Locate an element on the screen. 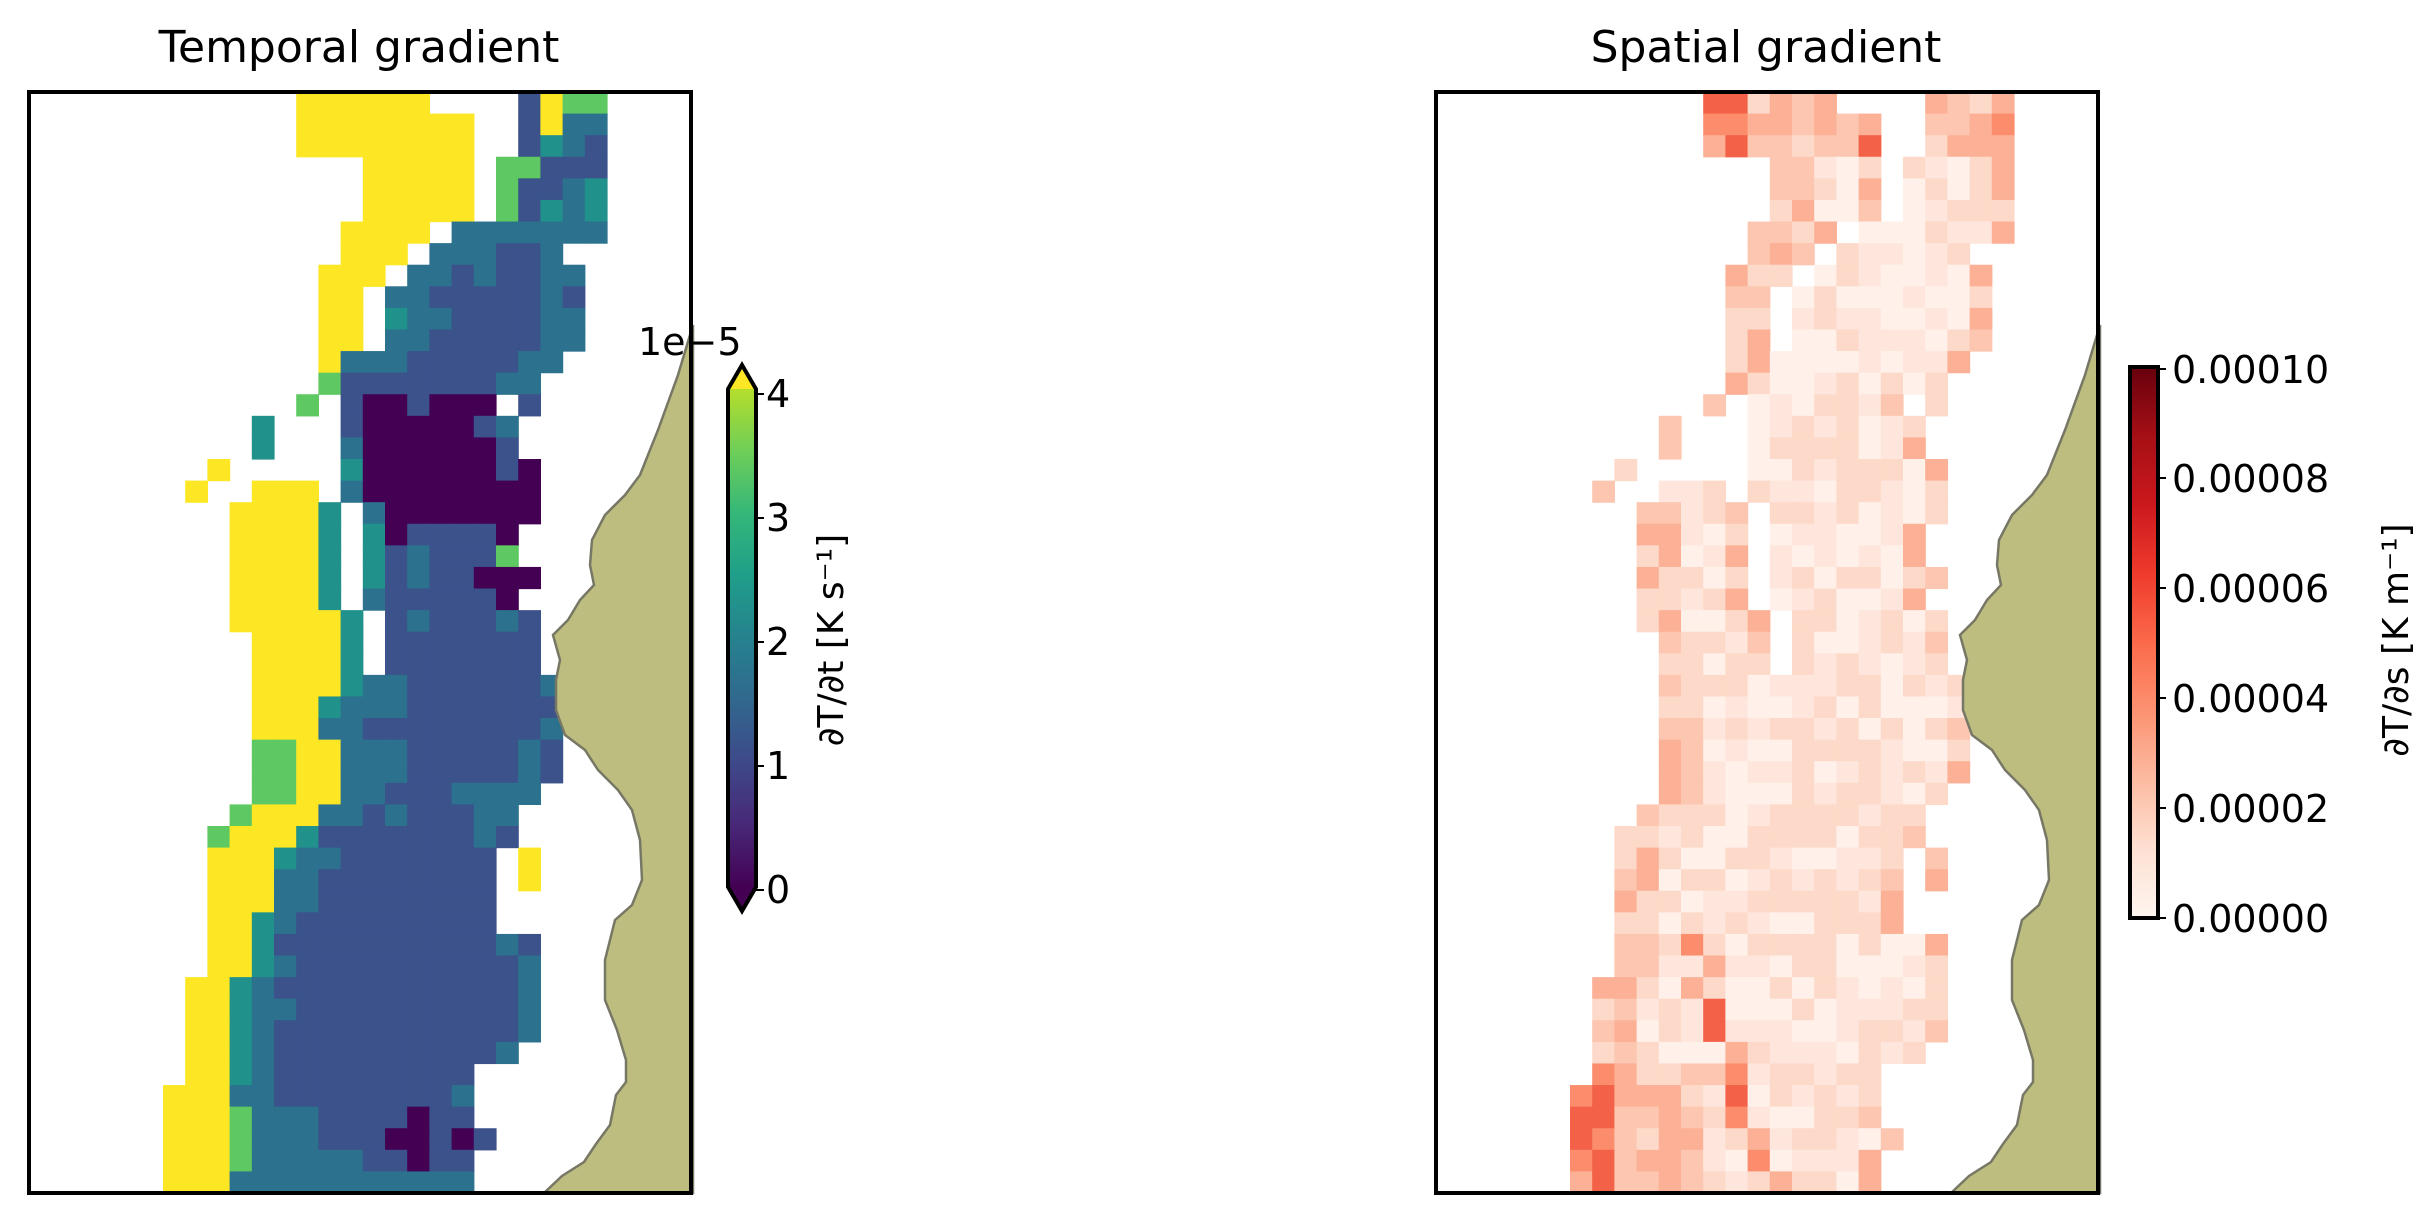  temporal-colorbar: 4 3 2 1 0 1e−5 ∂T/∂t [K s⁻¹] is located at coordinates (745, 617).